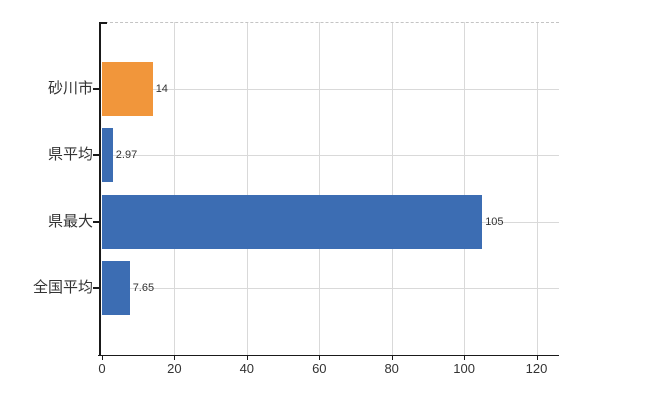 Image resolution: width=650 pixels, height=400 pixels. I want to click on bar-row: 県平均 2.97, so click(325, 155).